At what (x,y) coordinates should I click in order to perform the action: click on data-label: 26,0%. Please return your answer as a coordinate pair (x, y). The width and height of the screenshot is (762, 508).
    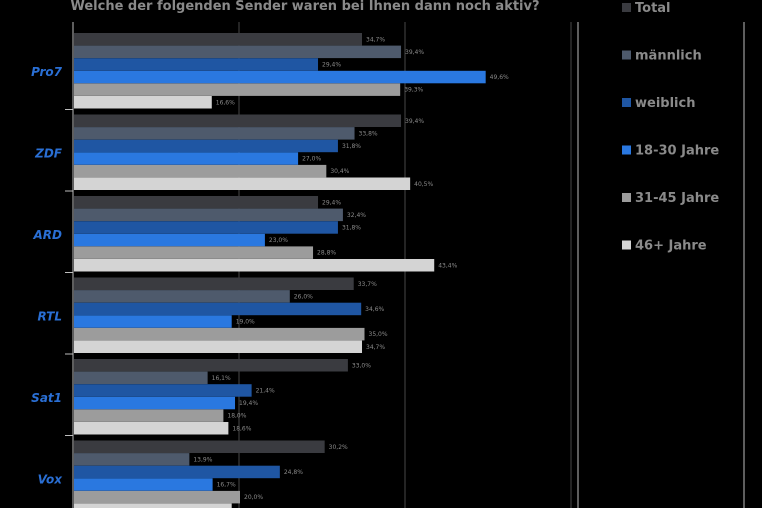
    Looking at the image, I should click on (303, 296).